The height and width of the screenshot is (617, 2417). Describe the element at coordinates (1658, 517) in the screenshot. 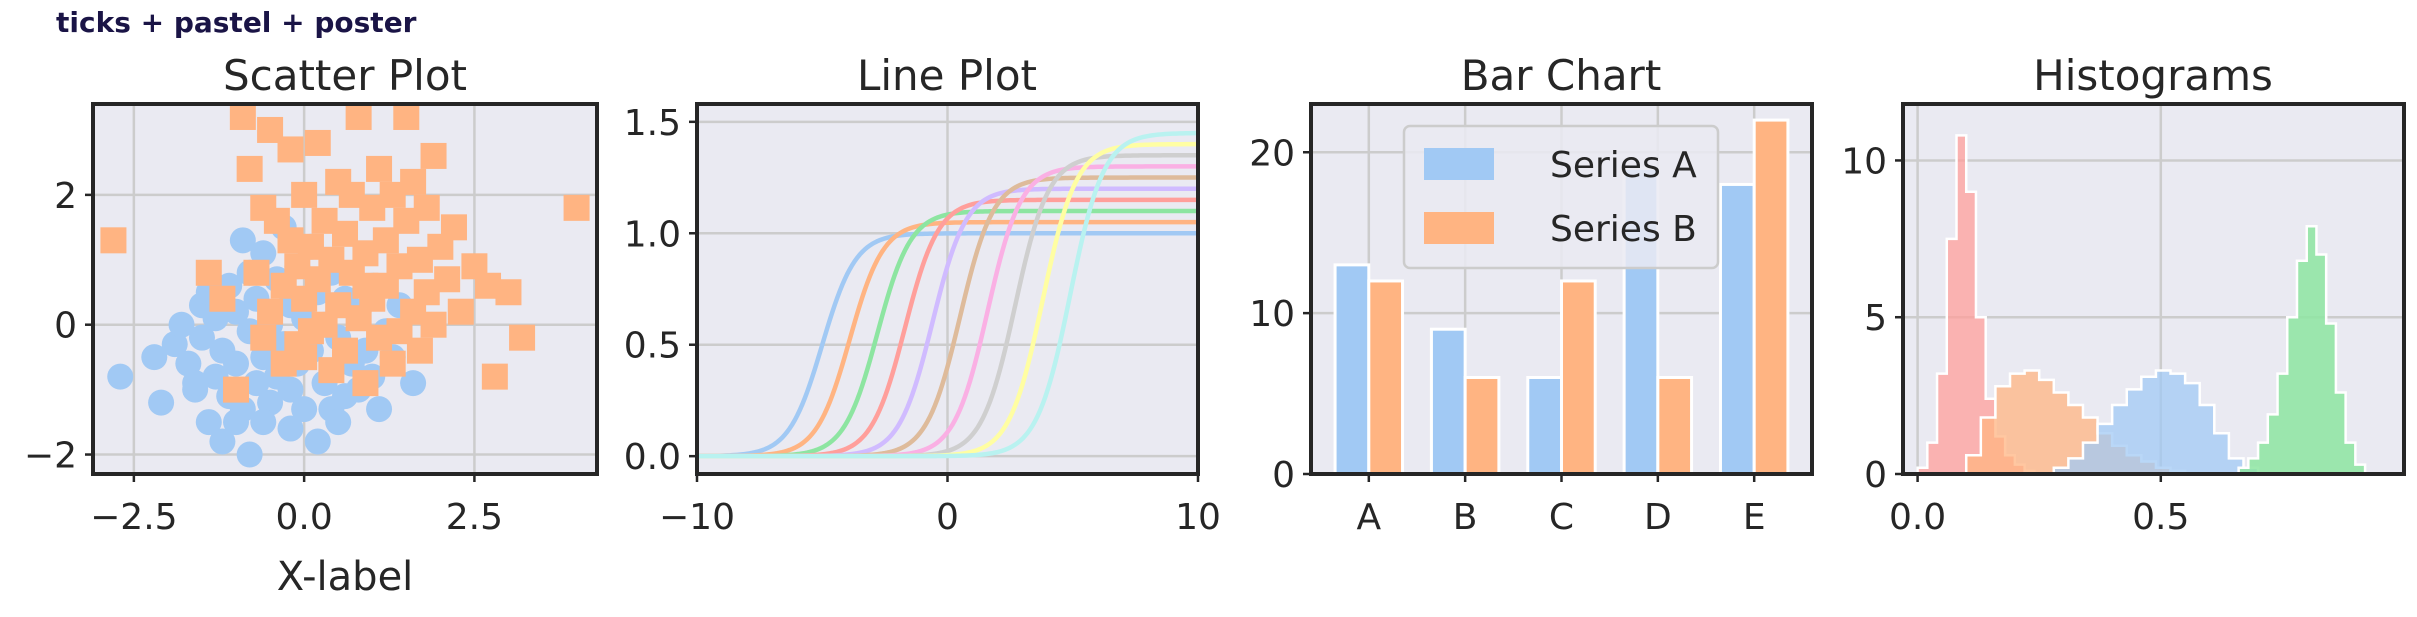

I see `x-tick-label: D` at that location.